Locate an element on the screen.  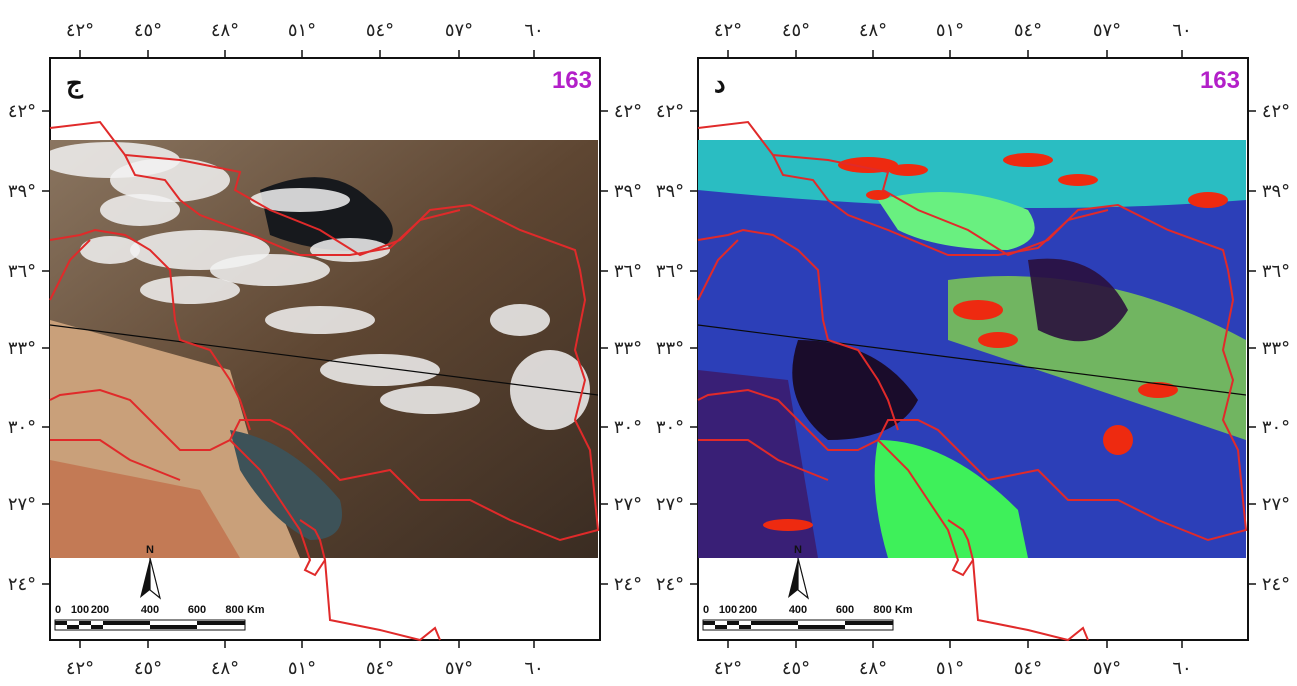
panel-letter: ج is located at coordinates (75, 84).